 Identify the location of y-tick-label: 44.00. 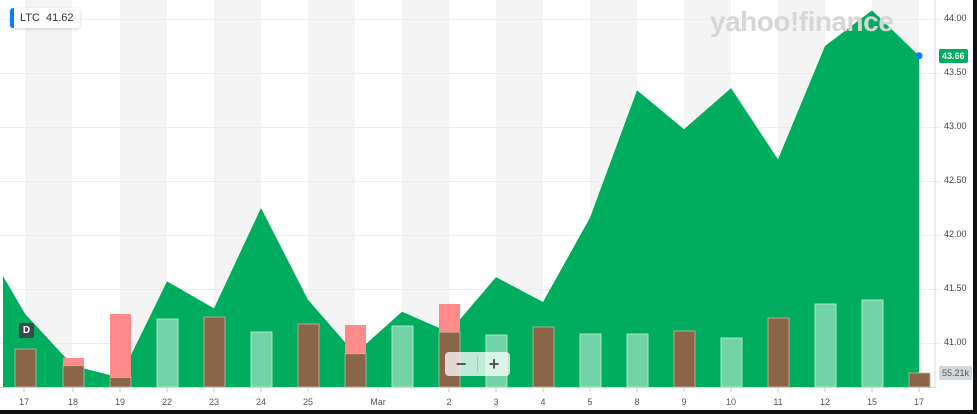
(955, 18).